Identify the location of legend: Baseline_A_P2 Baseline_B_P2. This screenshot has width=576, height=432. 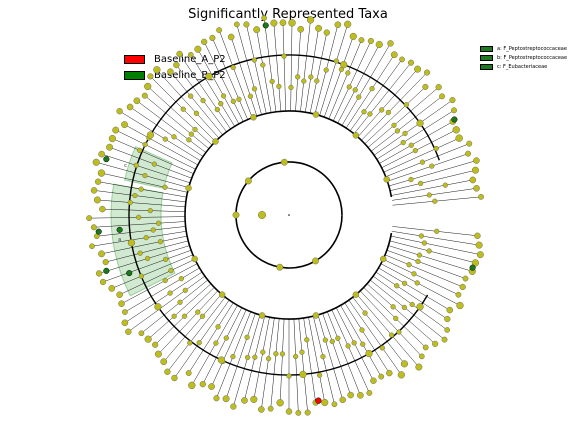
(175, 67).